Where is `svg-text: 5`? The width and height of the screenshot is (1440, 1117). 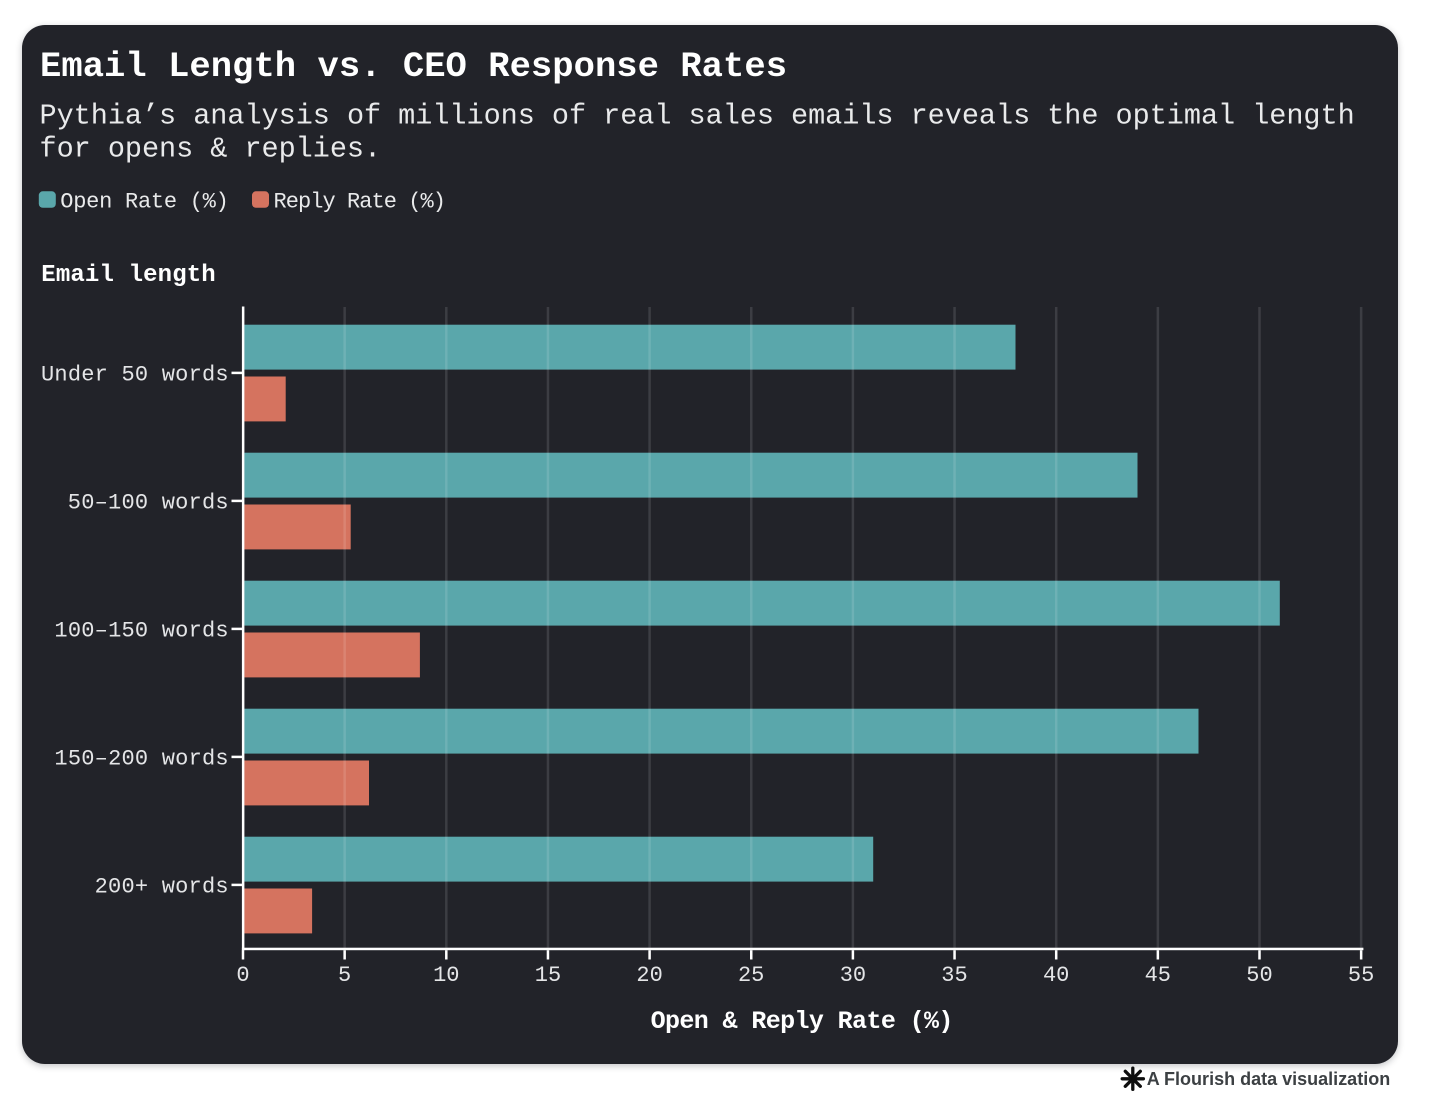
svg-text: 5 is located at coordinates (344, 975).